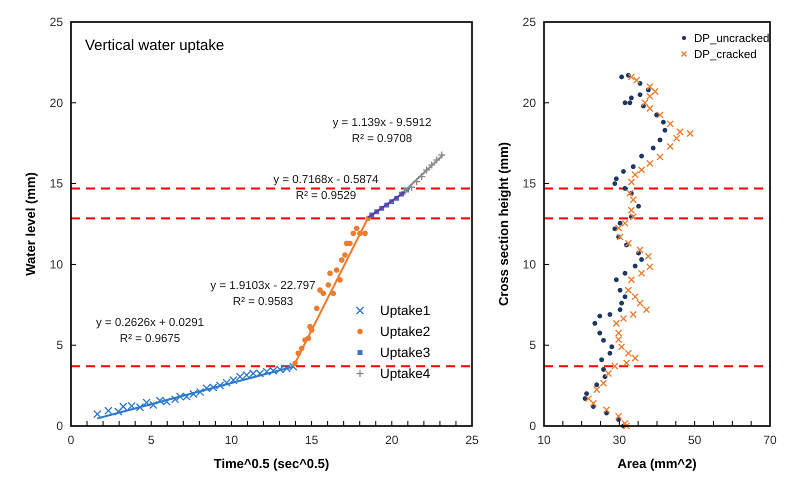 The image size is (798, 486). What do you see at coordinates (272, 463) in the screenshot?
I see `x-axis-title: Time^0.5 (sec^0.5)` at bounding box center [272, 463].